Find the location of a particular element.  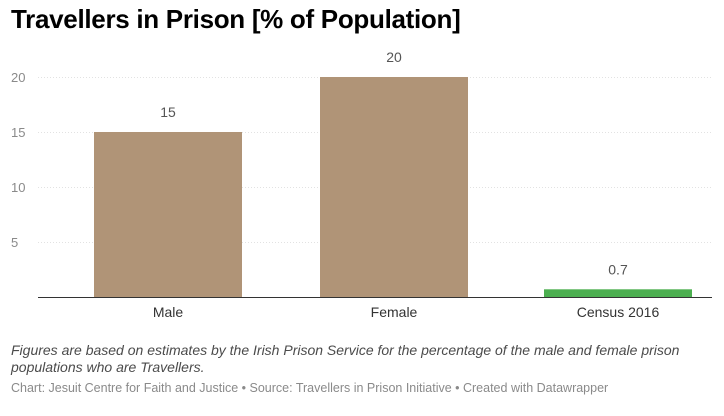

x-tick-label-census-2016: Census 2016 is located at coordinates (618, 312).